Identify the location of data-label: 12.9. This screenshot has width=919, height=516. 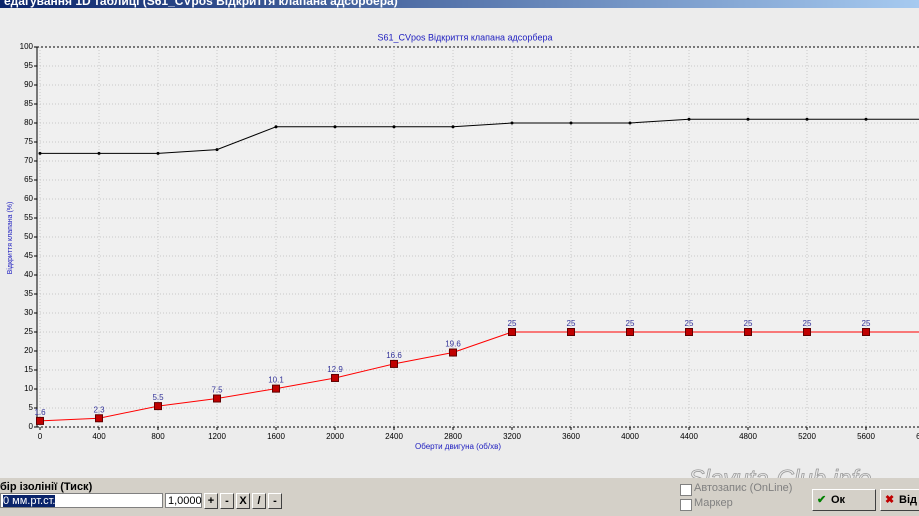
(335, 369).